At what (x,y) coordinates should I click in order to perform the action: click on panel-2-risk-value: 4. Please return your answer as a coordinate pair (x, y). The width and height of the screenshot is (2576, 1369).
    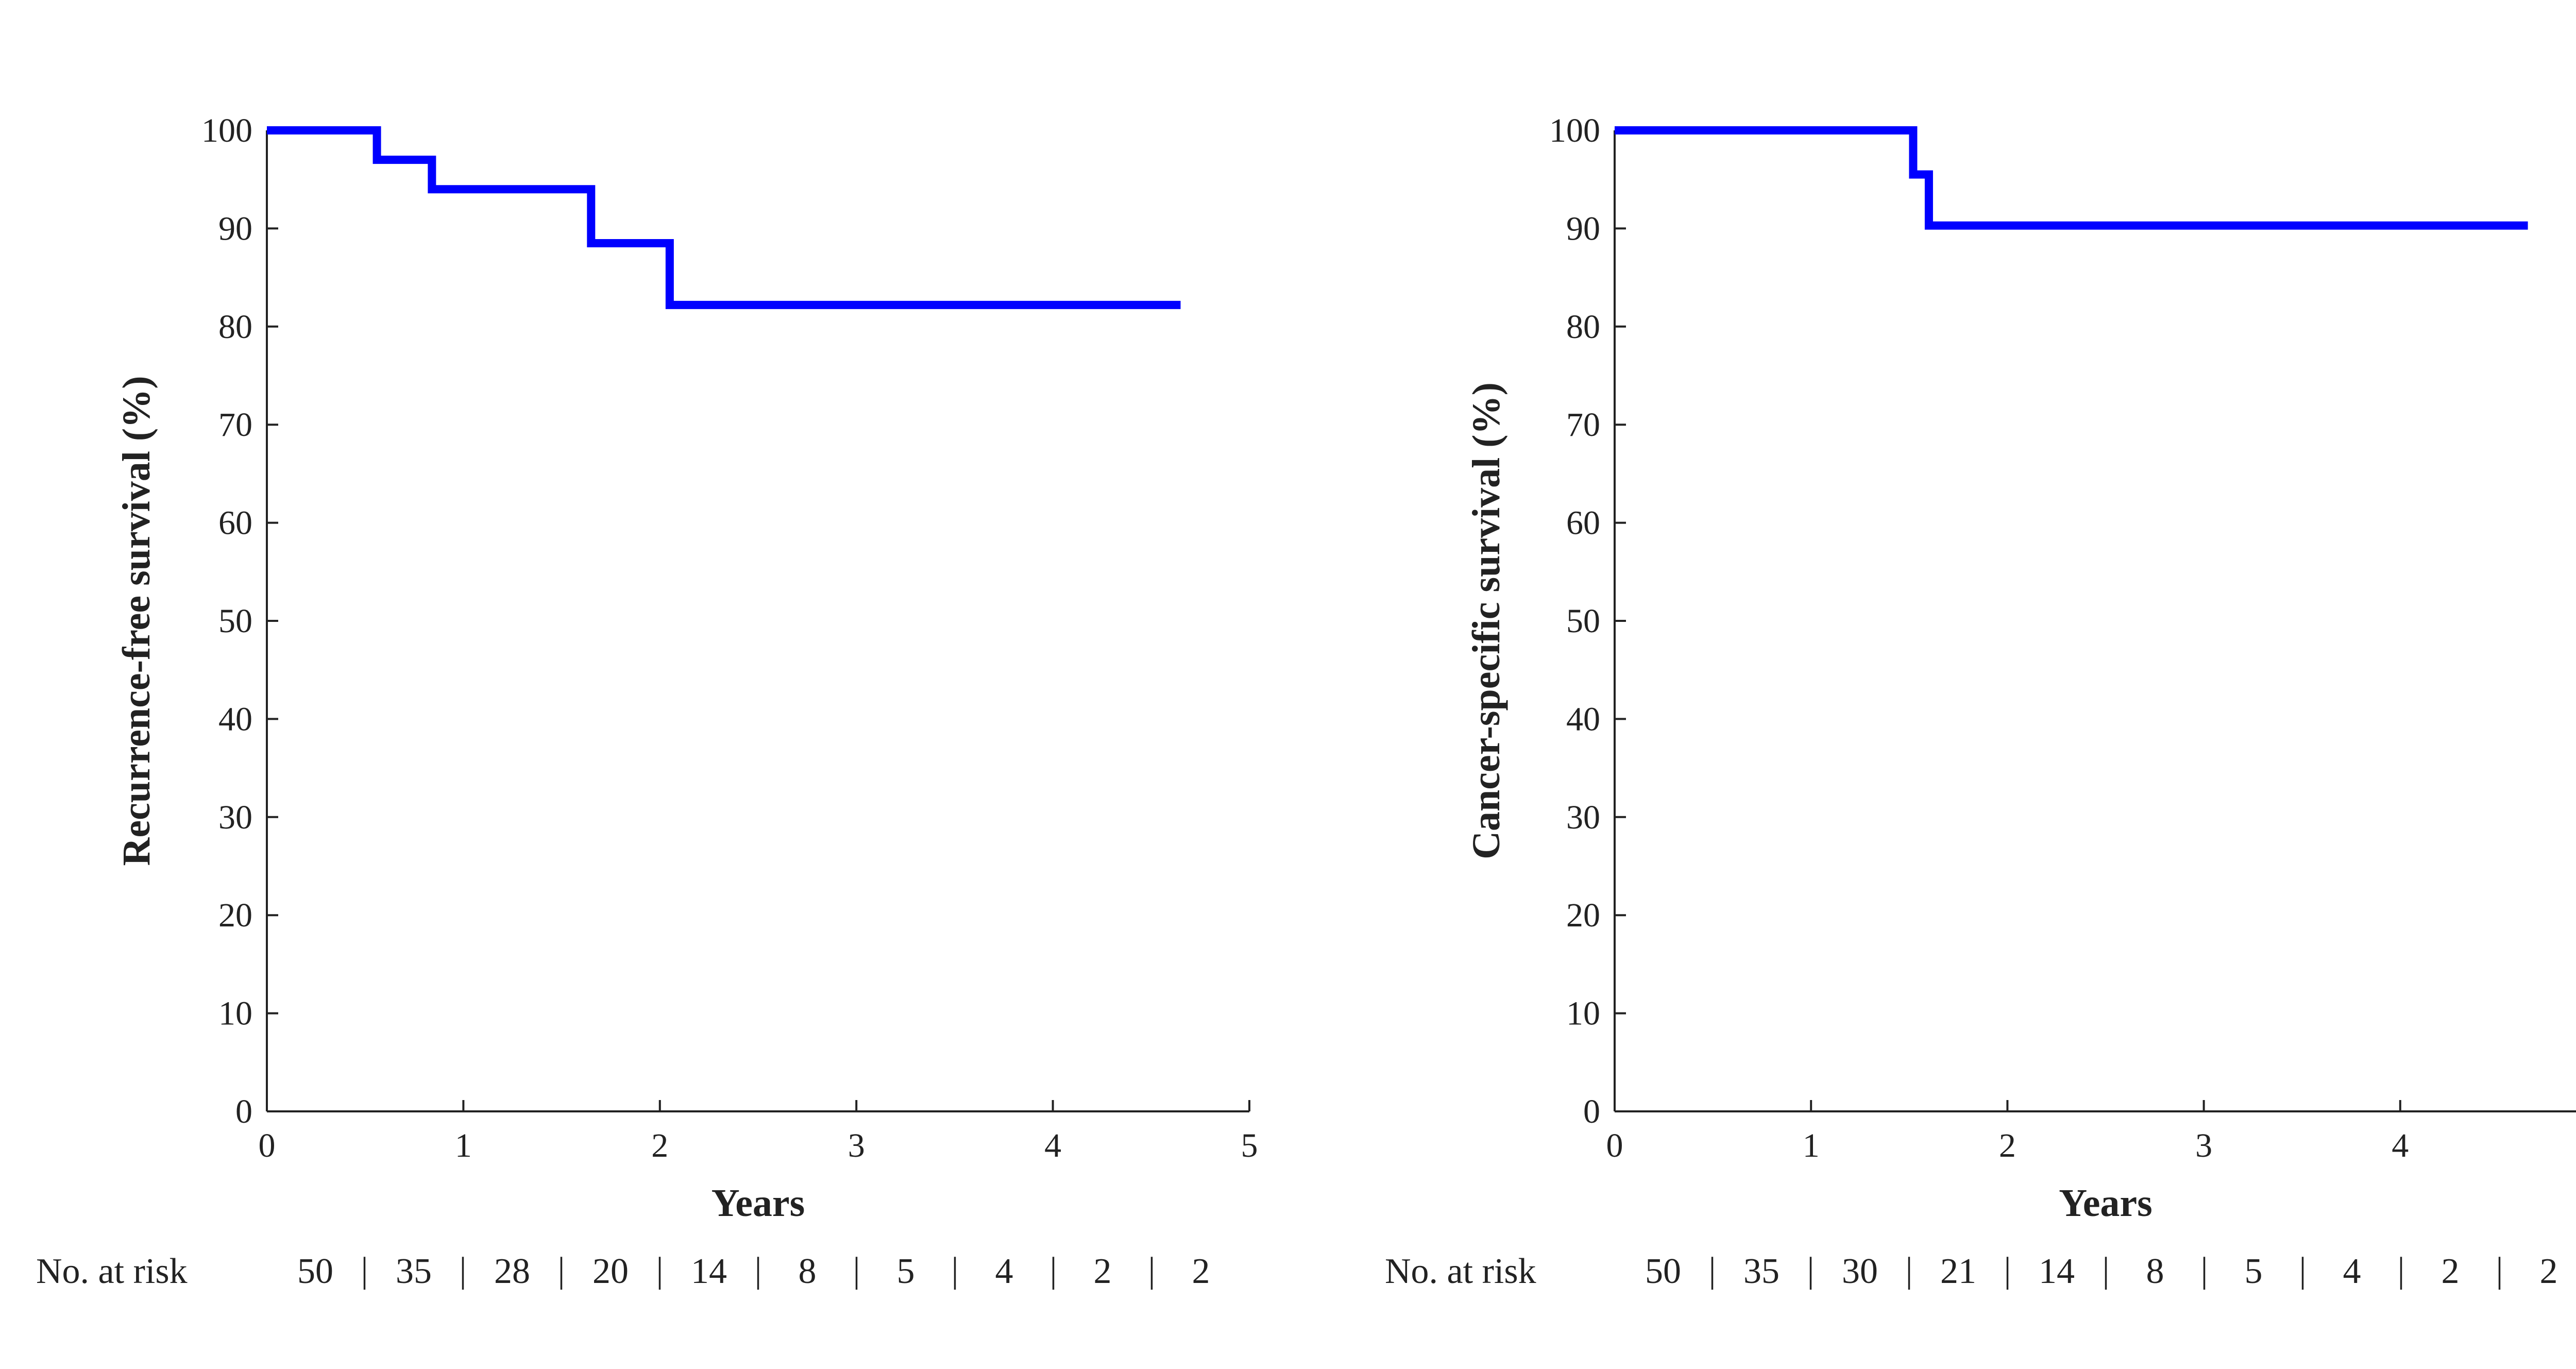
    Looking at the image, I should click on (2352, 1271).